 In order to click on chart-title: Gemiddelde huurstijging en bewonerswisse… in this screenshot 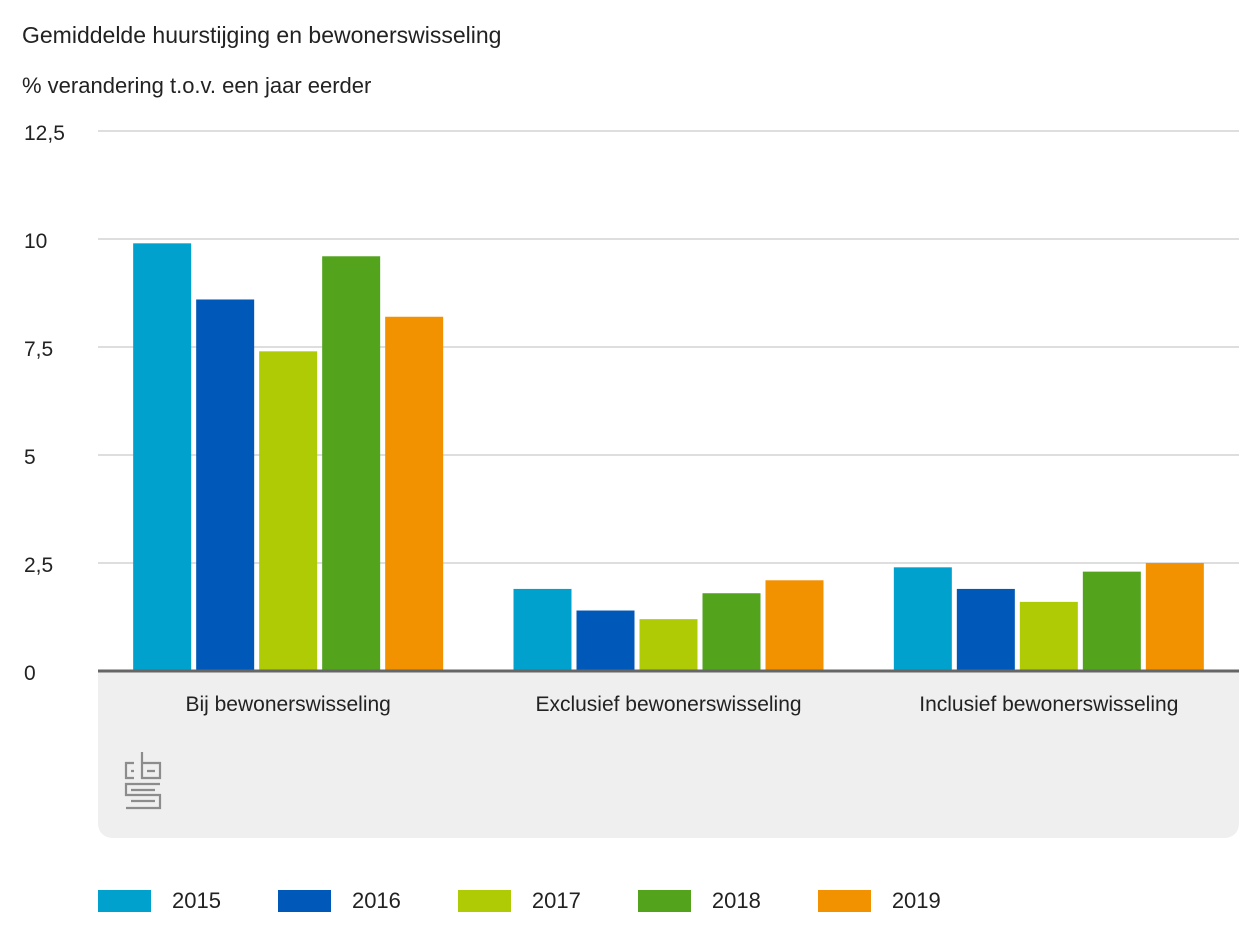, I will do `click(262, 35)`.